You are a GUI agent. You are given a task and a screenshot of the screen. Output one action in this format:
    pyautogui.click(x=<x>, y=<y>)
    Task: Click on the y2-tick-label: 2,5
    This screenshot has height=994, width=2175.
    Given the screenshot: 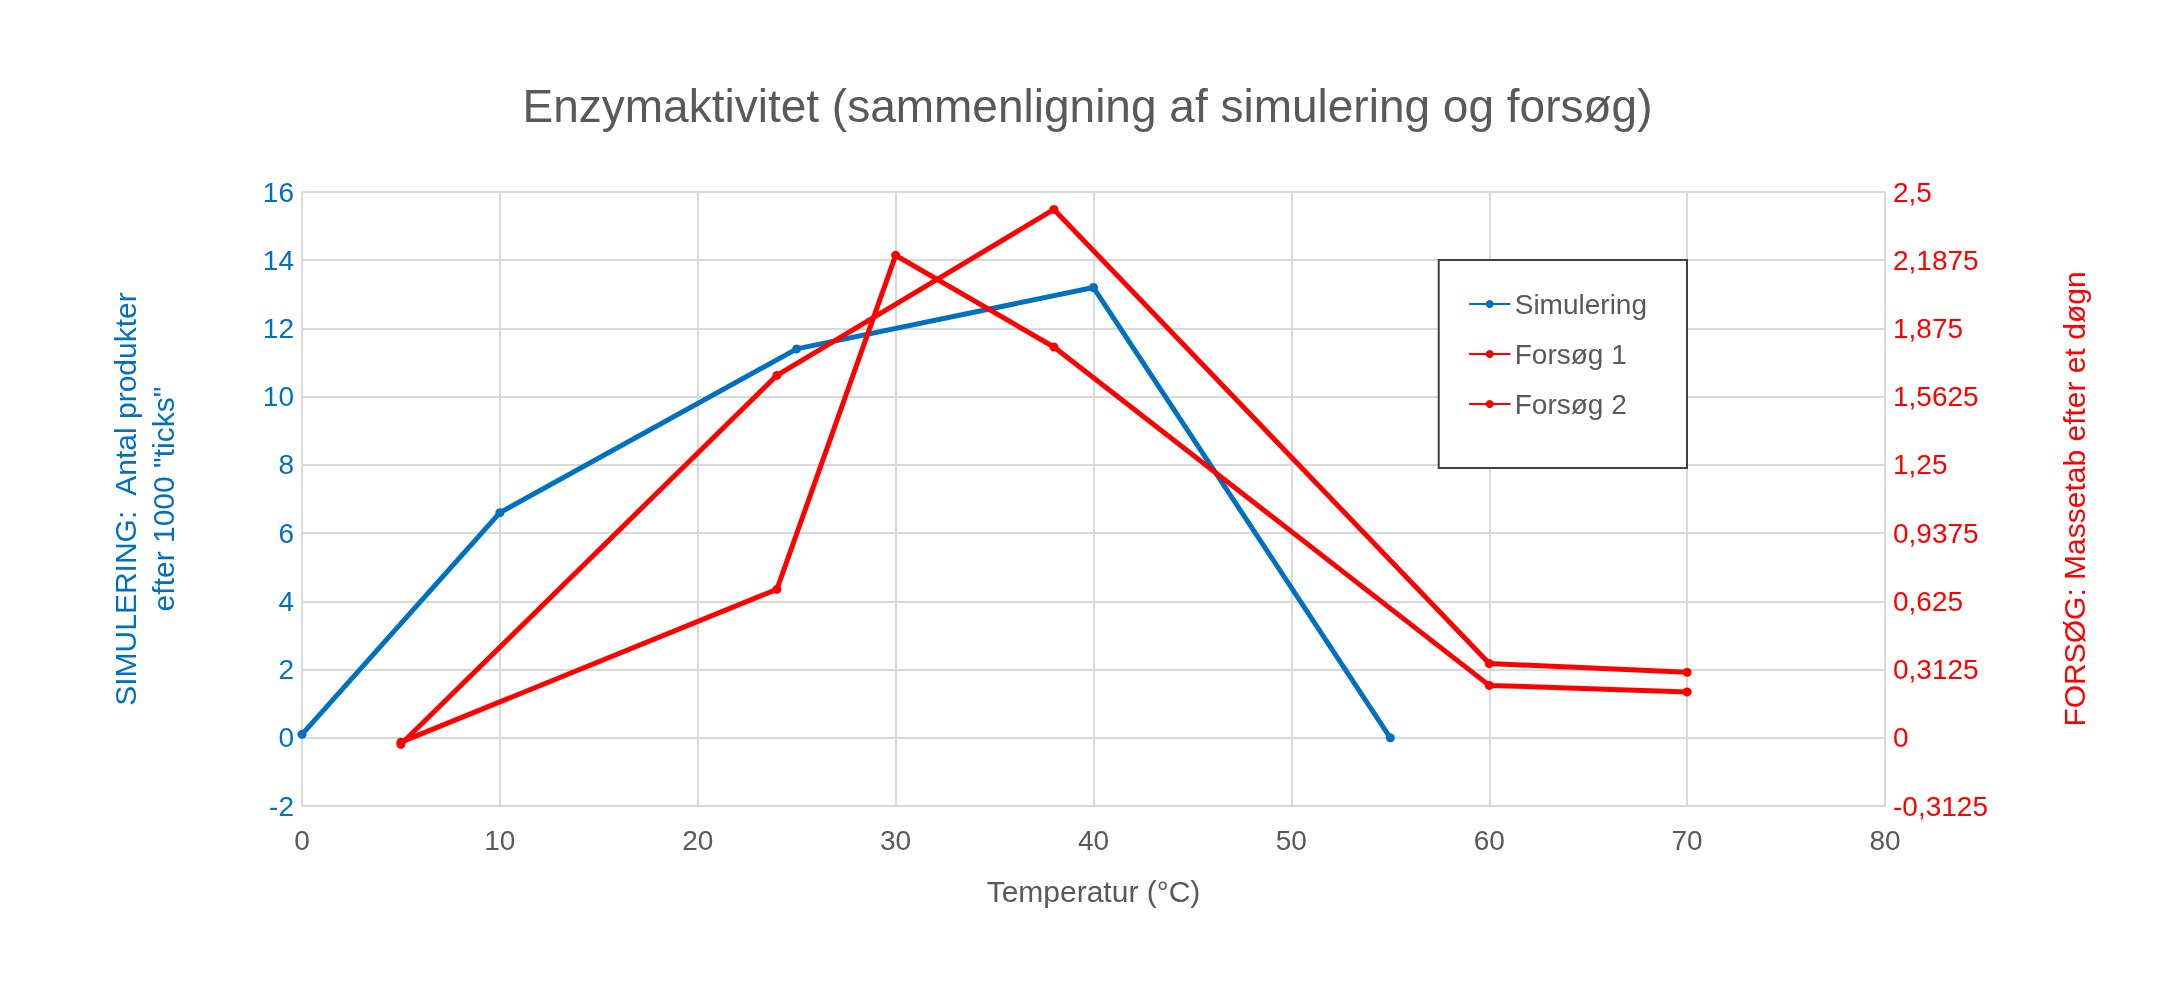 What is the action you would take?
    pyautogui.click(x=1912, y=192)
    